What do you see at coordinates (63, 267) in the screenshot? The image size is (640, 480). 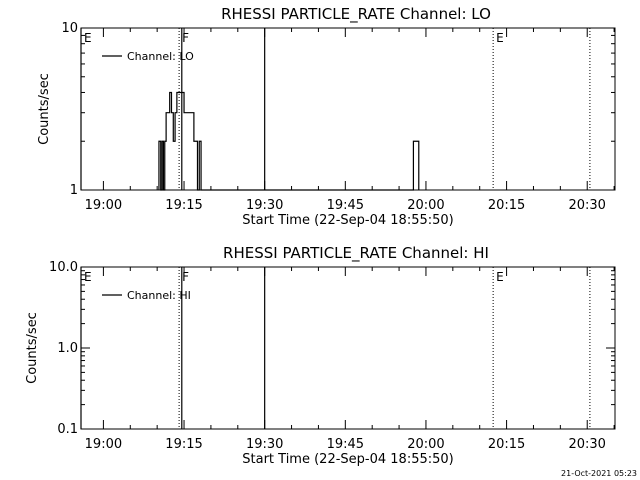 I see `y-tick-label: 10.0` at bounding box center [63, 267].